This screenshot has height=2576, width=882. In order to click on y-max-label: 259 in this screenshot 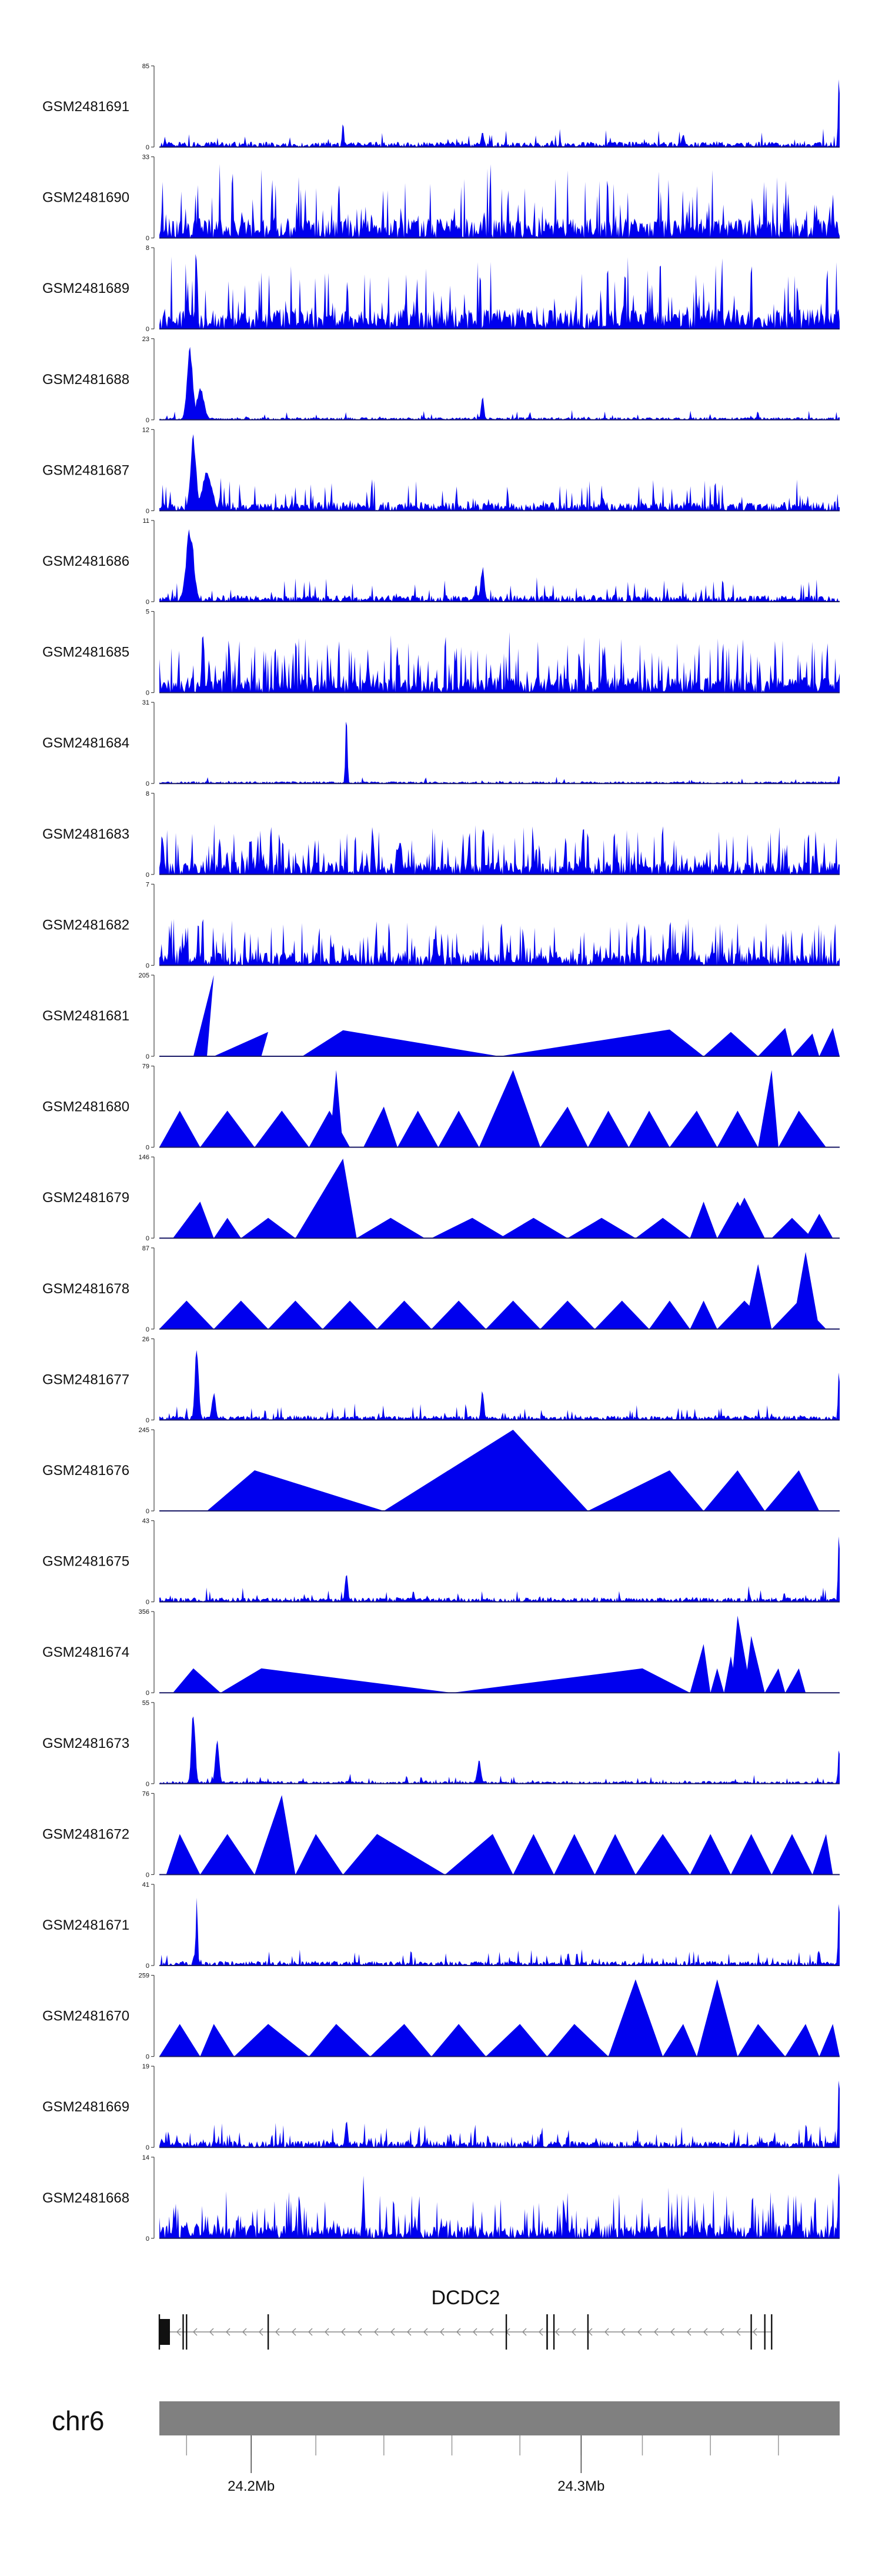, I will do `click(144, 1976)`.